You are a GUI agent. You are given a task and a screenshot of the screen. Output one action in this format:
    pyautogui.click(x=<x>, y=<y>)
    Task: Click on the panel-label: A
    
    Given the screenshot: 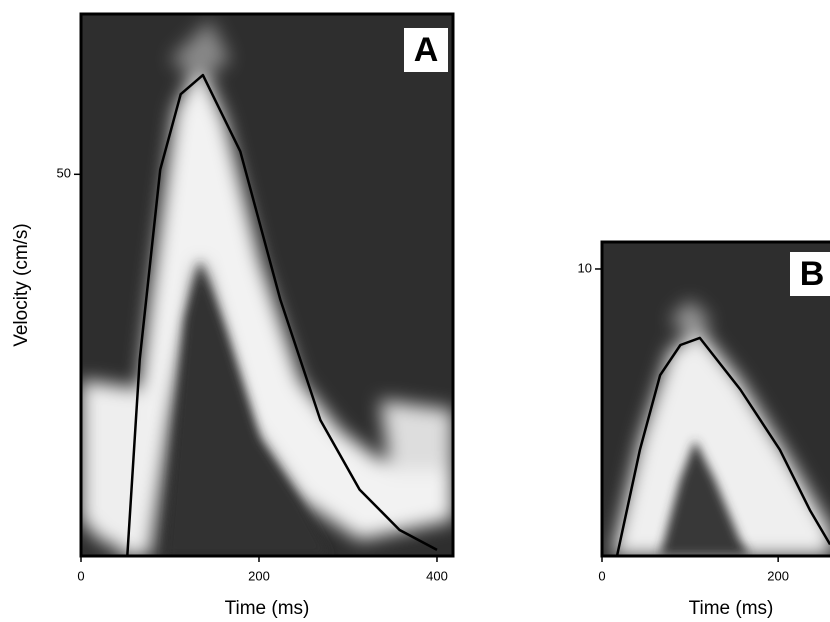 What is the action you would take?
    pyautogui.click(x=426, y=50)
    